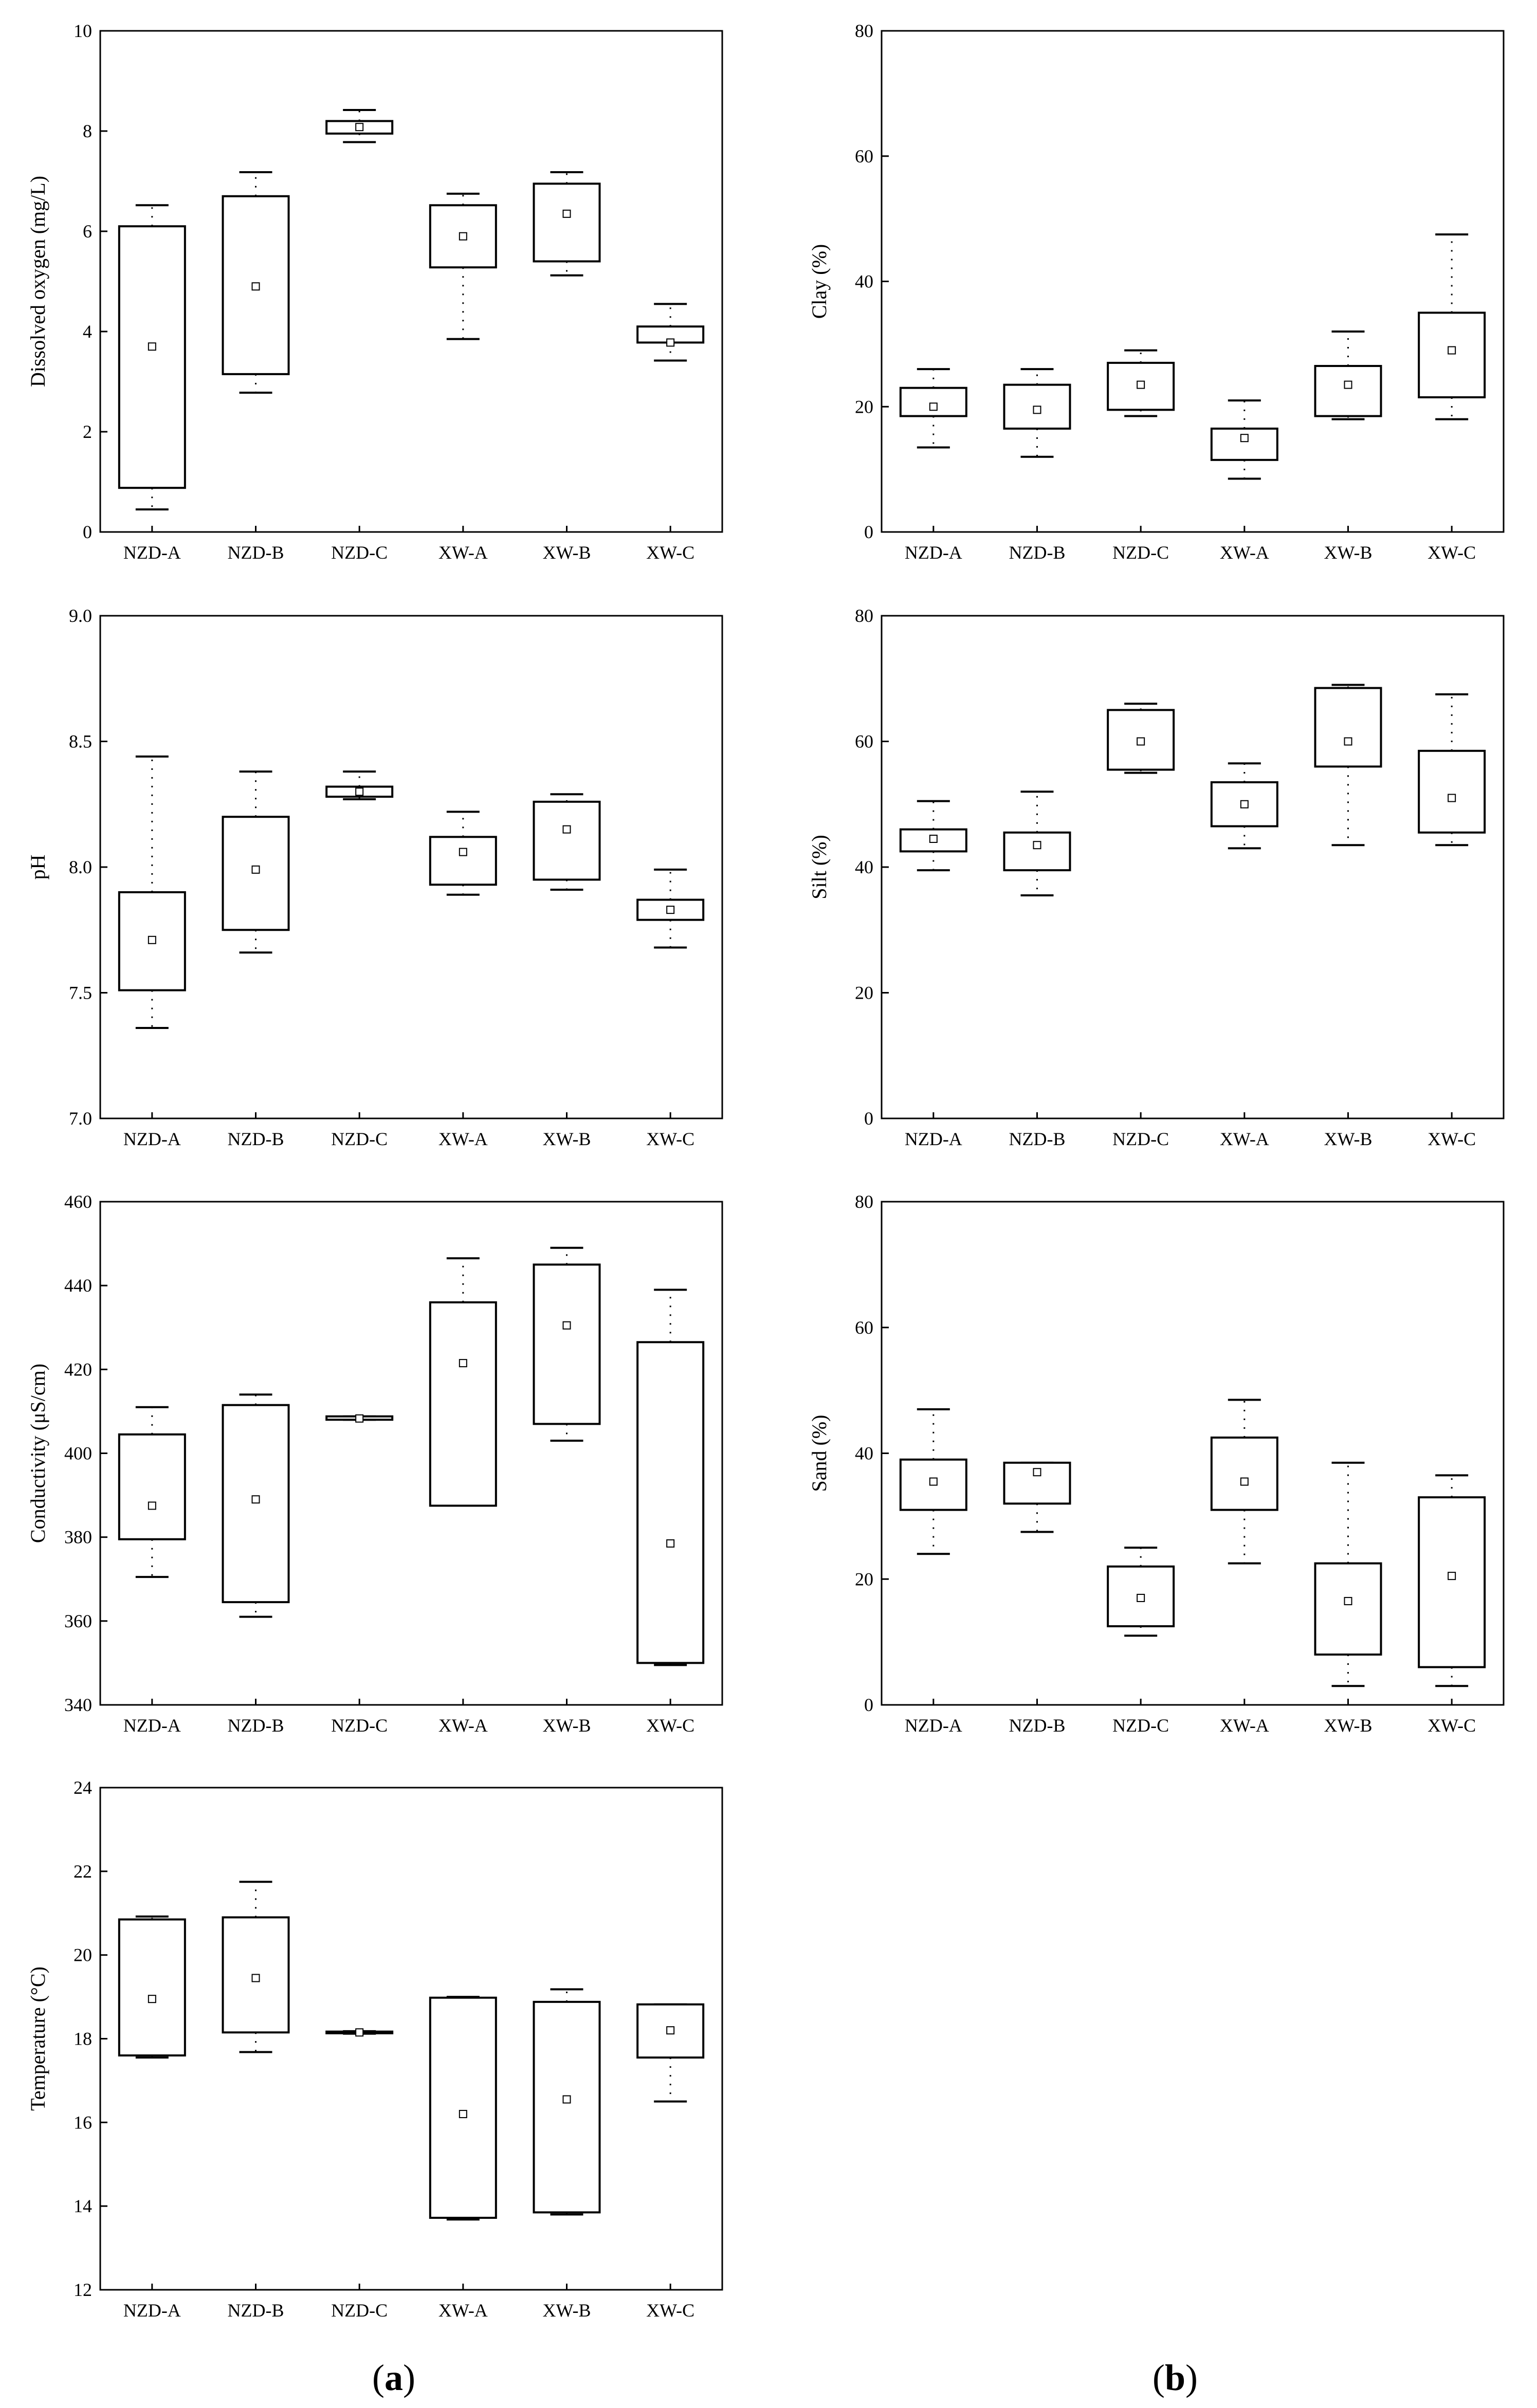 This screenshot has width=1537, height=2408. I want to click on y-tick-label: 24, so click(83, 1787).